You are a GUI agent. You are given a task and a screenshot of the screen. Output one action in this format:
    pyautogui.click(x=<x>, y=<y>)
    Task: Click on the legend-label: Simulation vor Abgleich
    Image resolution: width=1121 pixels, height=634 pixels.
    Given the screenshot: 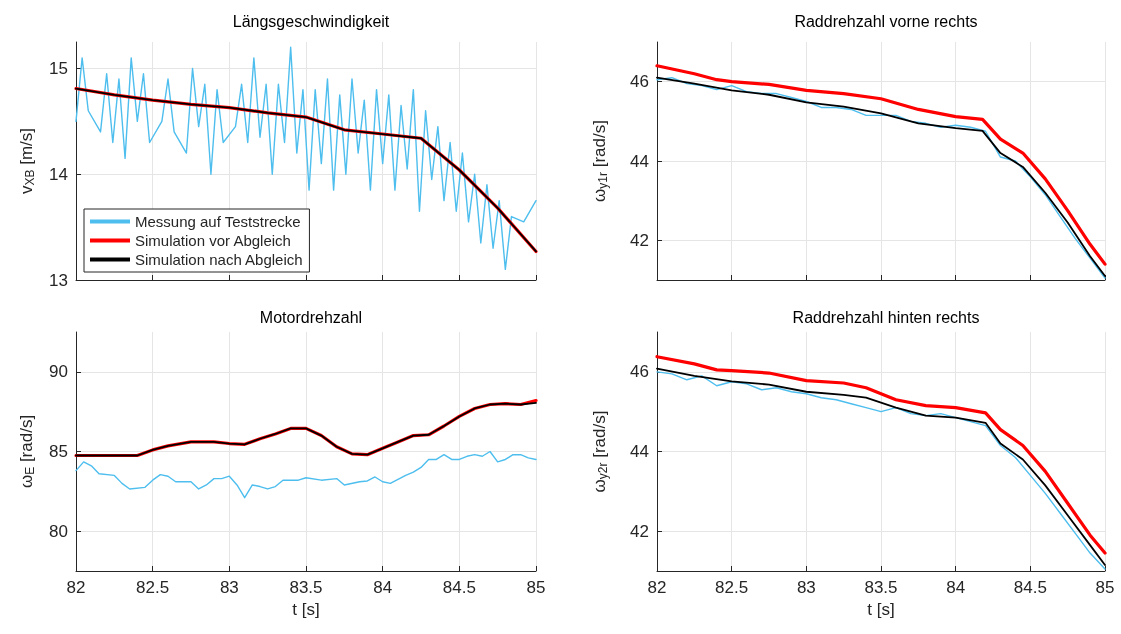 What is the action you would take?
    pyautogui.click(x=213, y=240)
    